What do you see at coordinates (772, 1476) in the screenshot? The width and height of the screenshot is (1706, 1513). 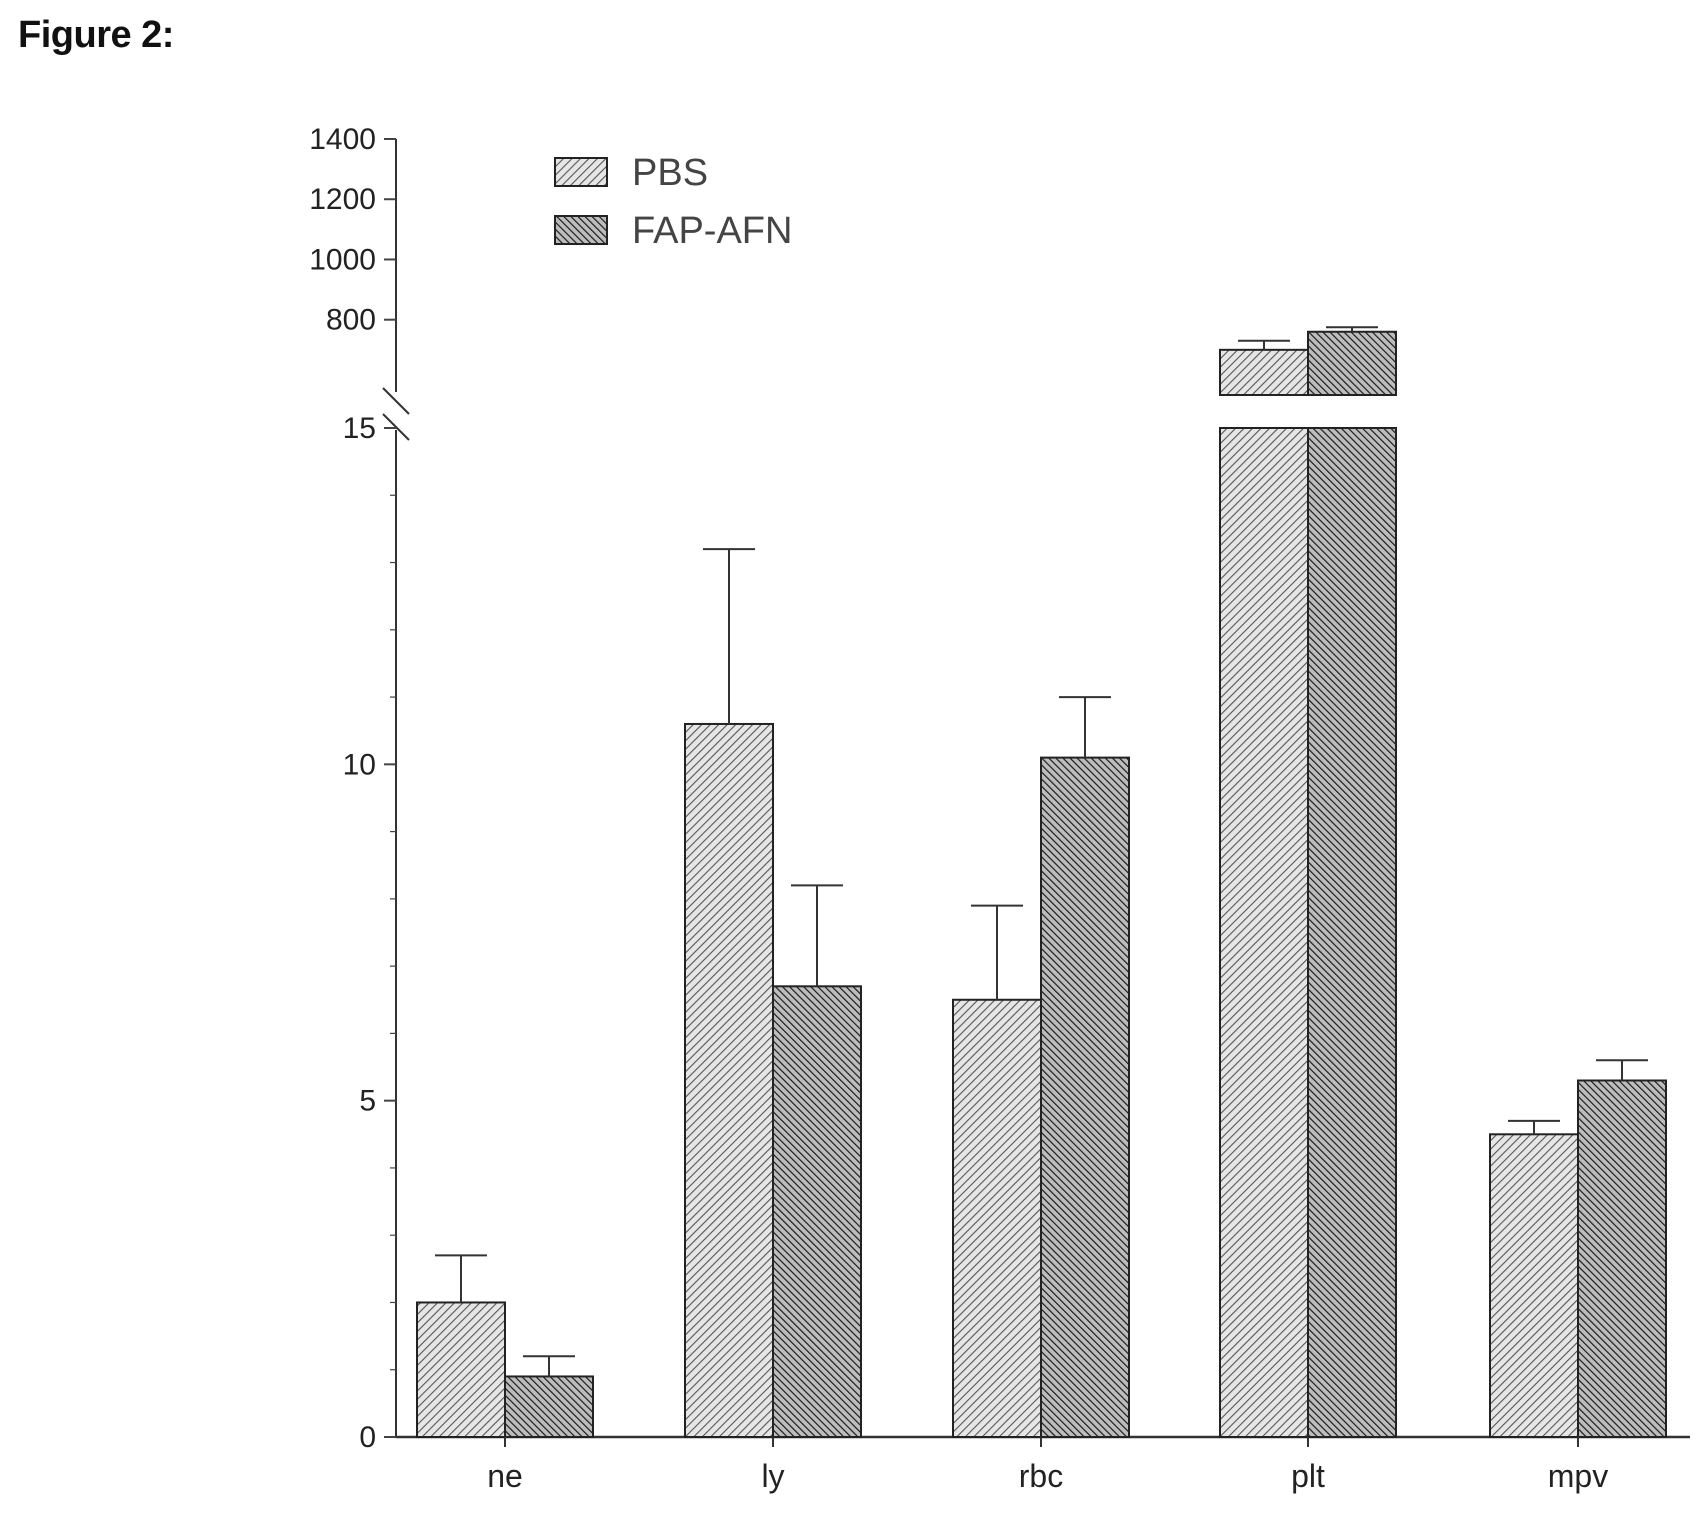 I see `x-tick-label-ly: ly` at bounding box center [772, 1476].